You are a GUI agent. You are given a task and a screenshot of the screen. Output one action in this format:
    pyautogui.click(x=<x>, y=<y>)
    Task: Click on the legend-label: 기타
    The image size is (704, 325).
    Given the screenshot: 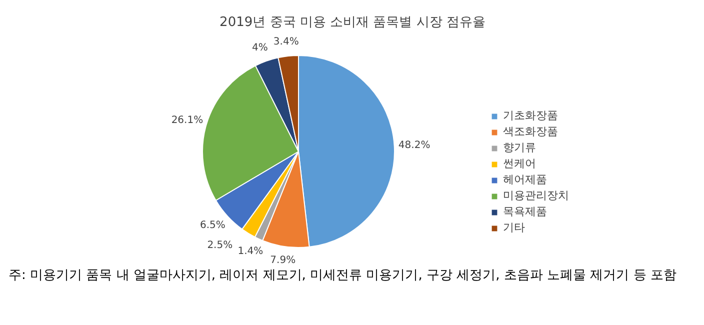 What is the action you would take?
    pyautogui.click(x=514, y=227)
    